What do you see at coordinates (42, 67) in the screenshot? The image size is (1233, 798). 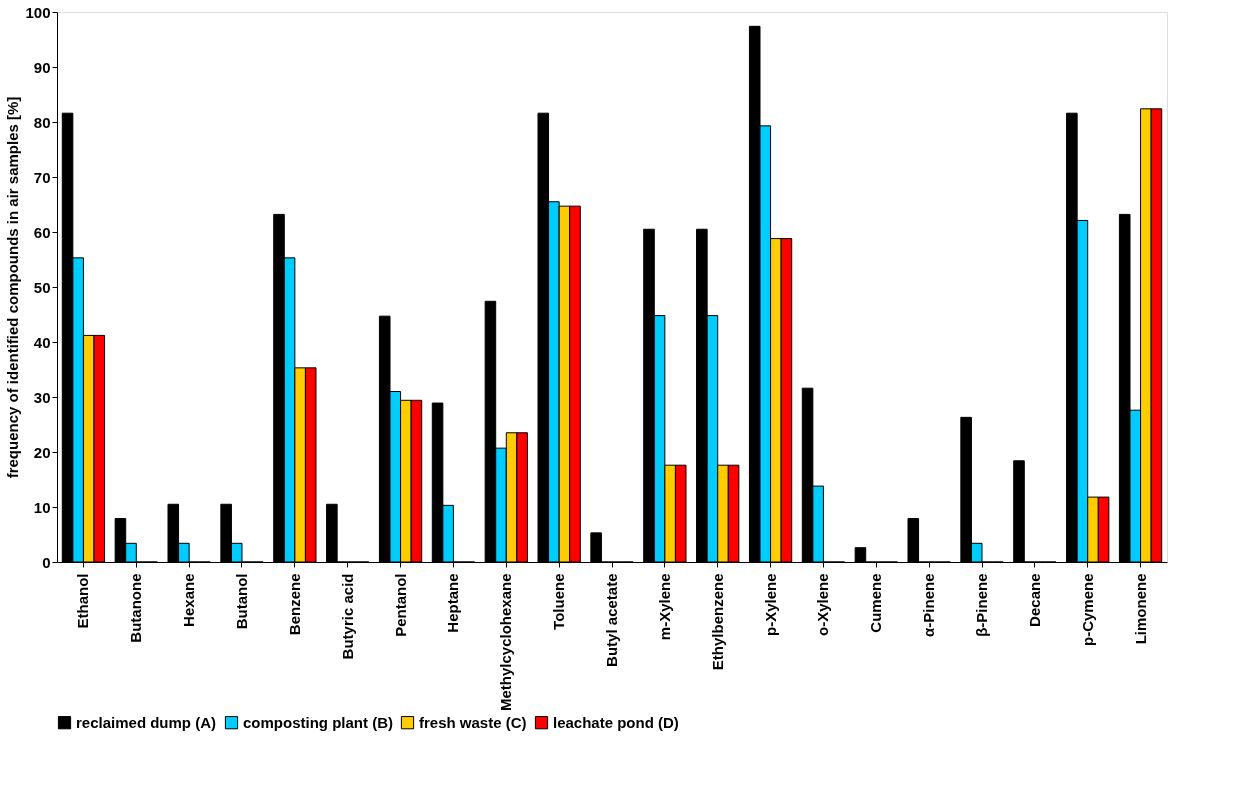 I see `y-tick-label: 90` at bounding box center [42, 67].